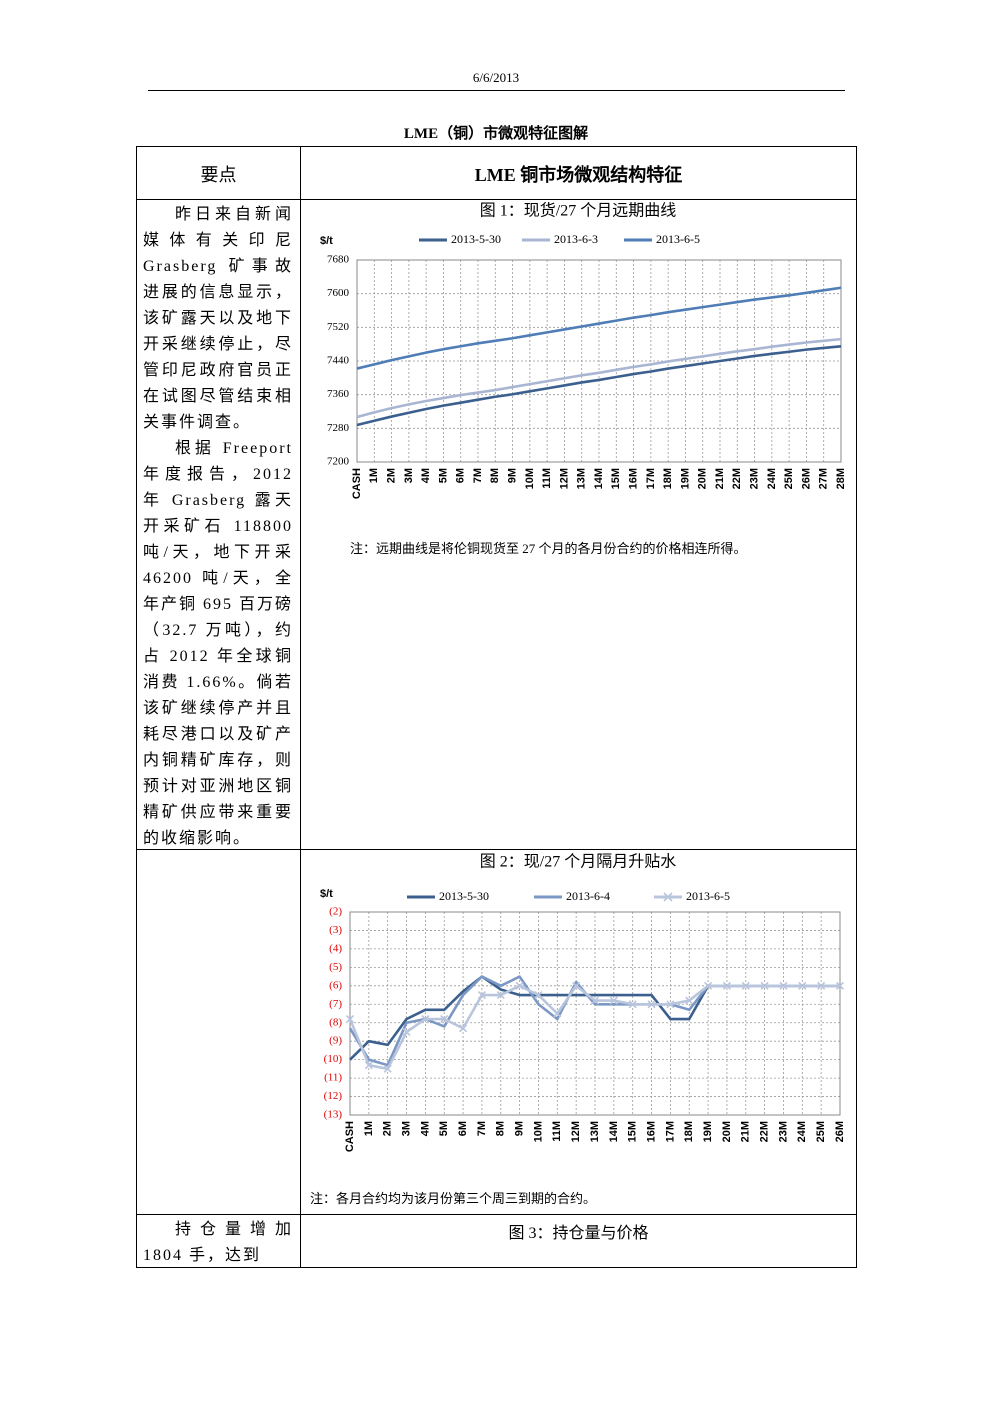 The width and height of the screenshot is (992, 1403). Describe the element at coordinates (406, 1128) in the screenshot. I see `x-tick-label: 3M` at that location.